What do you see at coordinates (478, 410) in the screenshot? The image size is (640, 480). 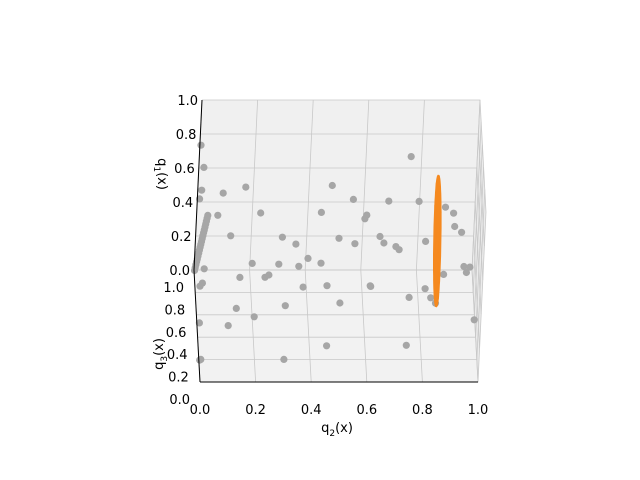 I see `x-tick-5: 1.0` at bounding box center [478, 410].